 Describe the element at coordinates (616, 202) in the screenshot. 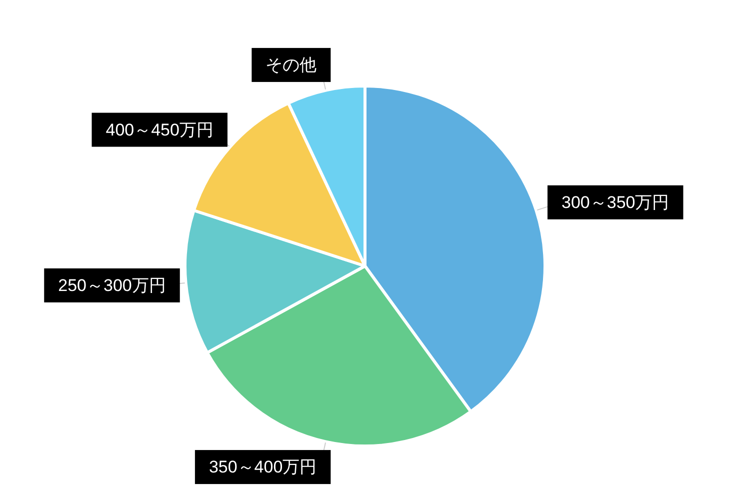

I see `slice-label: 300～350万円` at that location.